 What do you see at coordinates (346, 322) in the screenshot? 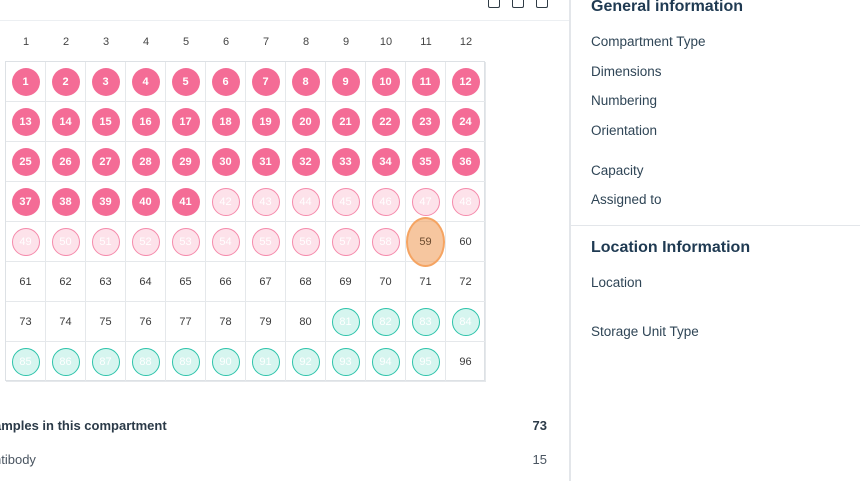
I see `well-cell: 81` at bounding box center [346, 322].